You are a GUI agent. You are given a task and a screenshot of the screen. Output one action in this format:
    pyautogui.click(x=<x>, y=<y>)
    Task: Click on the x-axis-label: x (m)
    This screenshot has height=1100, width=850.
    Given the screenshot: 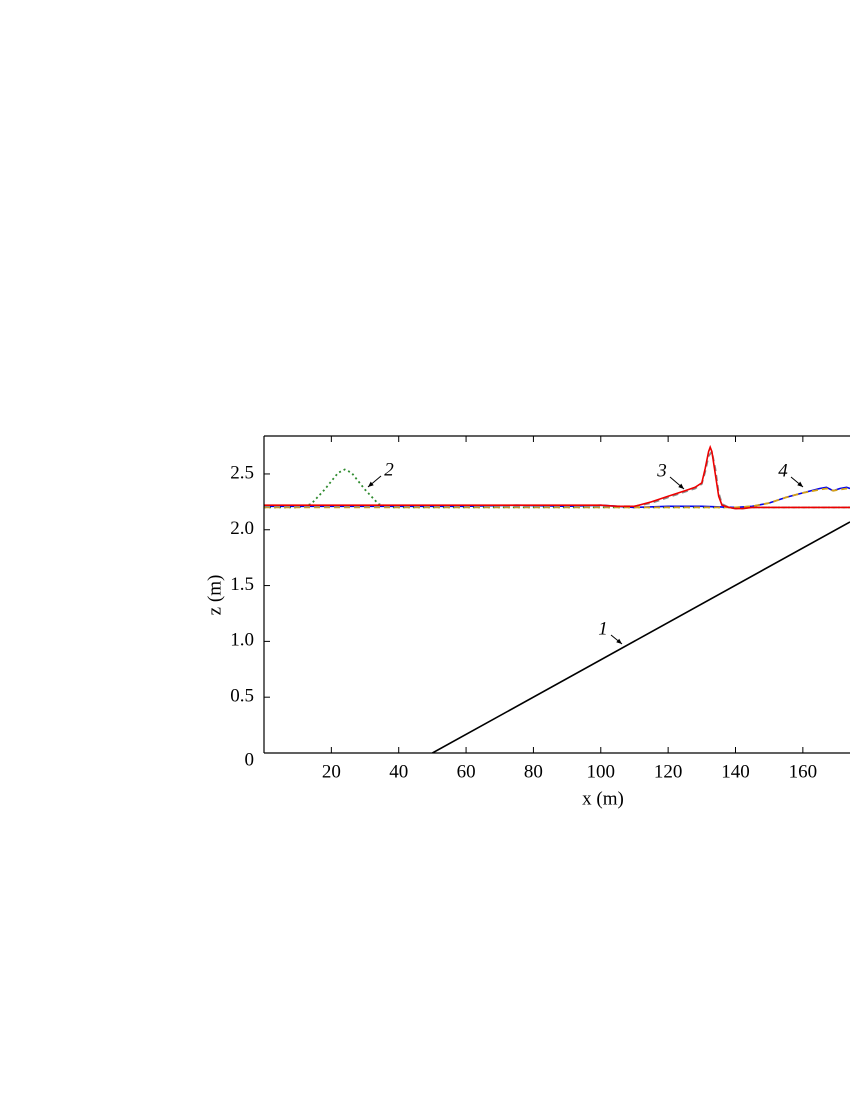 What is the action you would take?
    pyautogui.click(x=603, y=798)
    